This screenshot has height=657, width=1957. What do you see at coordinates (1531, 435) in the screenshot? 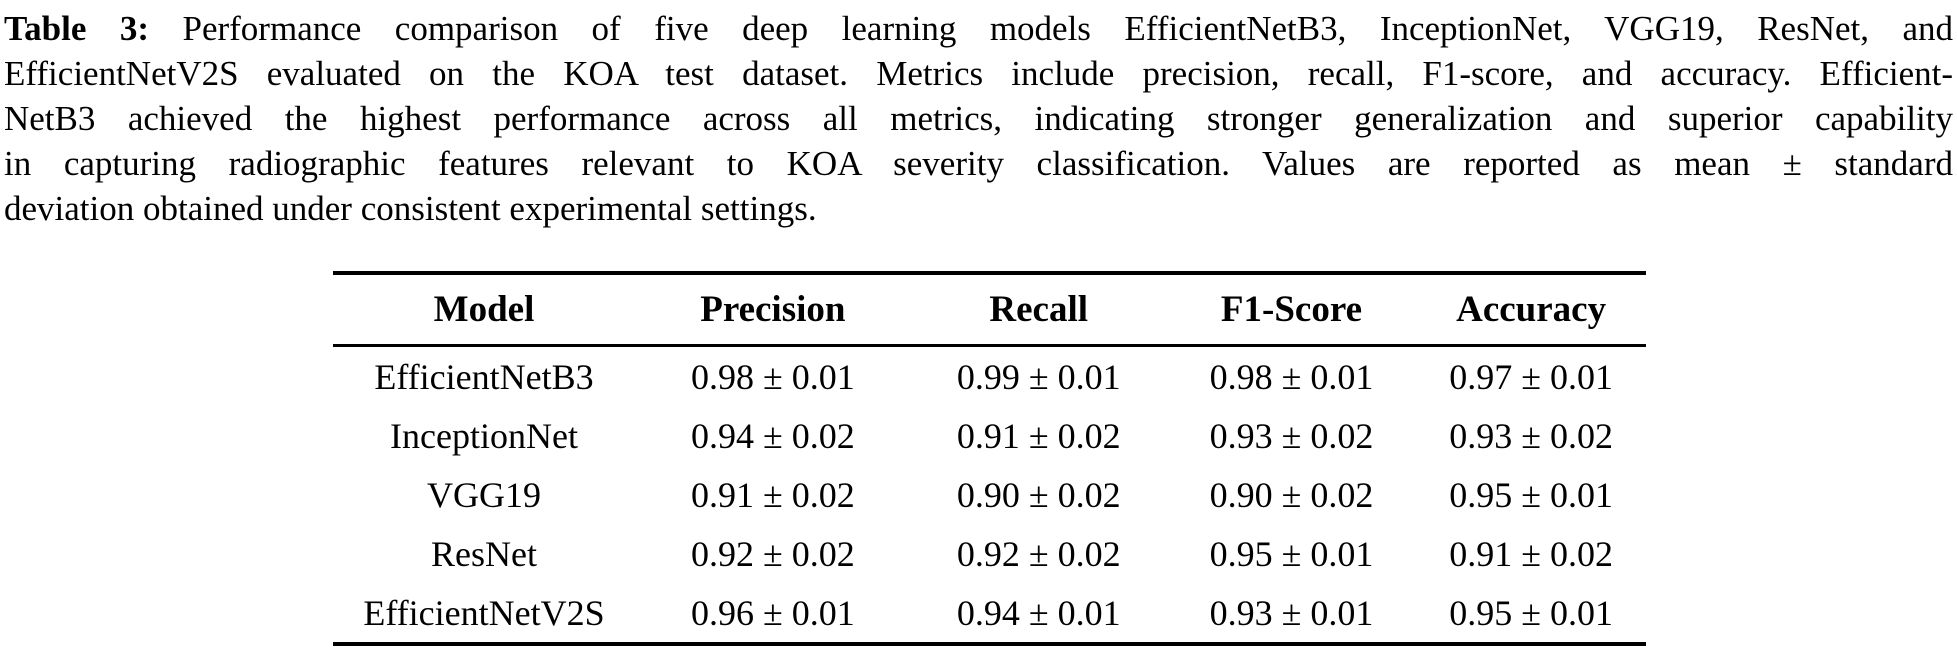
I see `accuracy-cell: 0.93 ± 0.02` at bounding box center [1531, 435].